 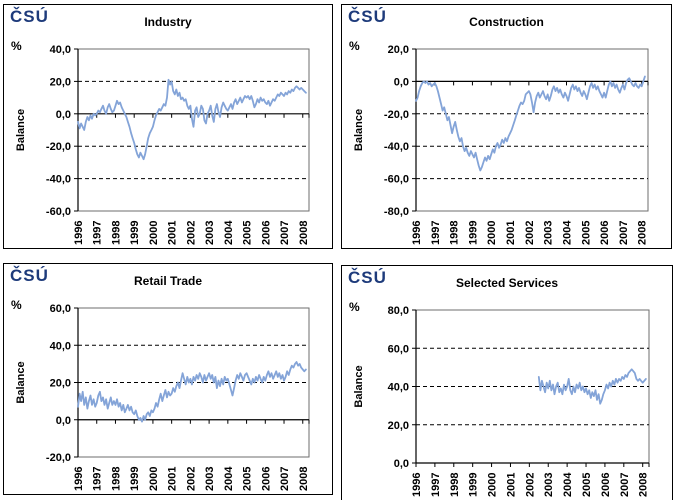 What do you see at coordinates (398, 311) in the screenshot?
I see `svg-text: 80,0` at bounding box center [398, 311].